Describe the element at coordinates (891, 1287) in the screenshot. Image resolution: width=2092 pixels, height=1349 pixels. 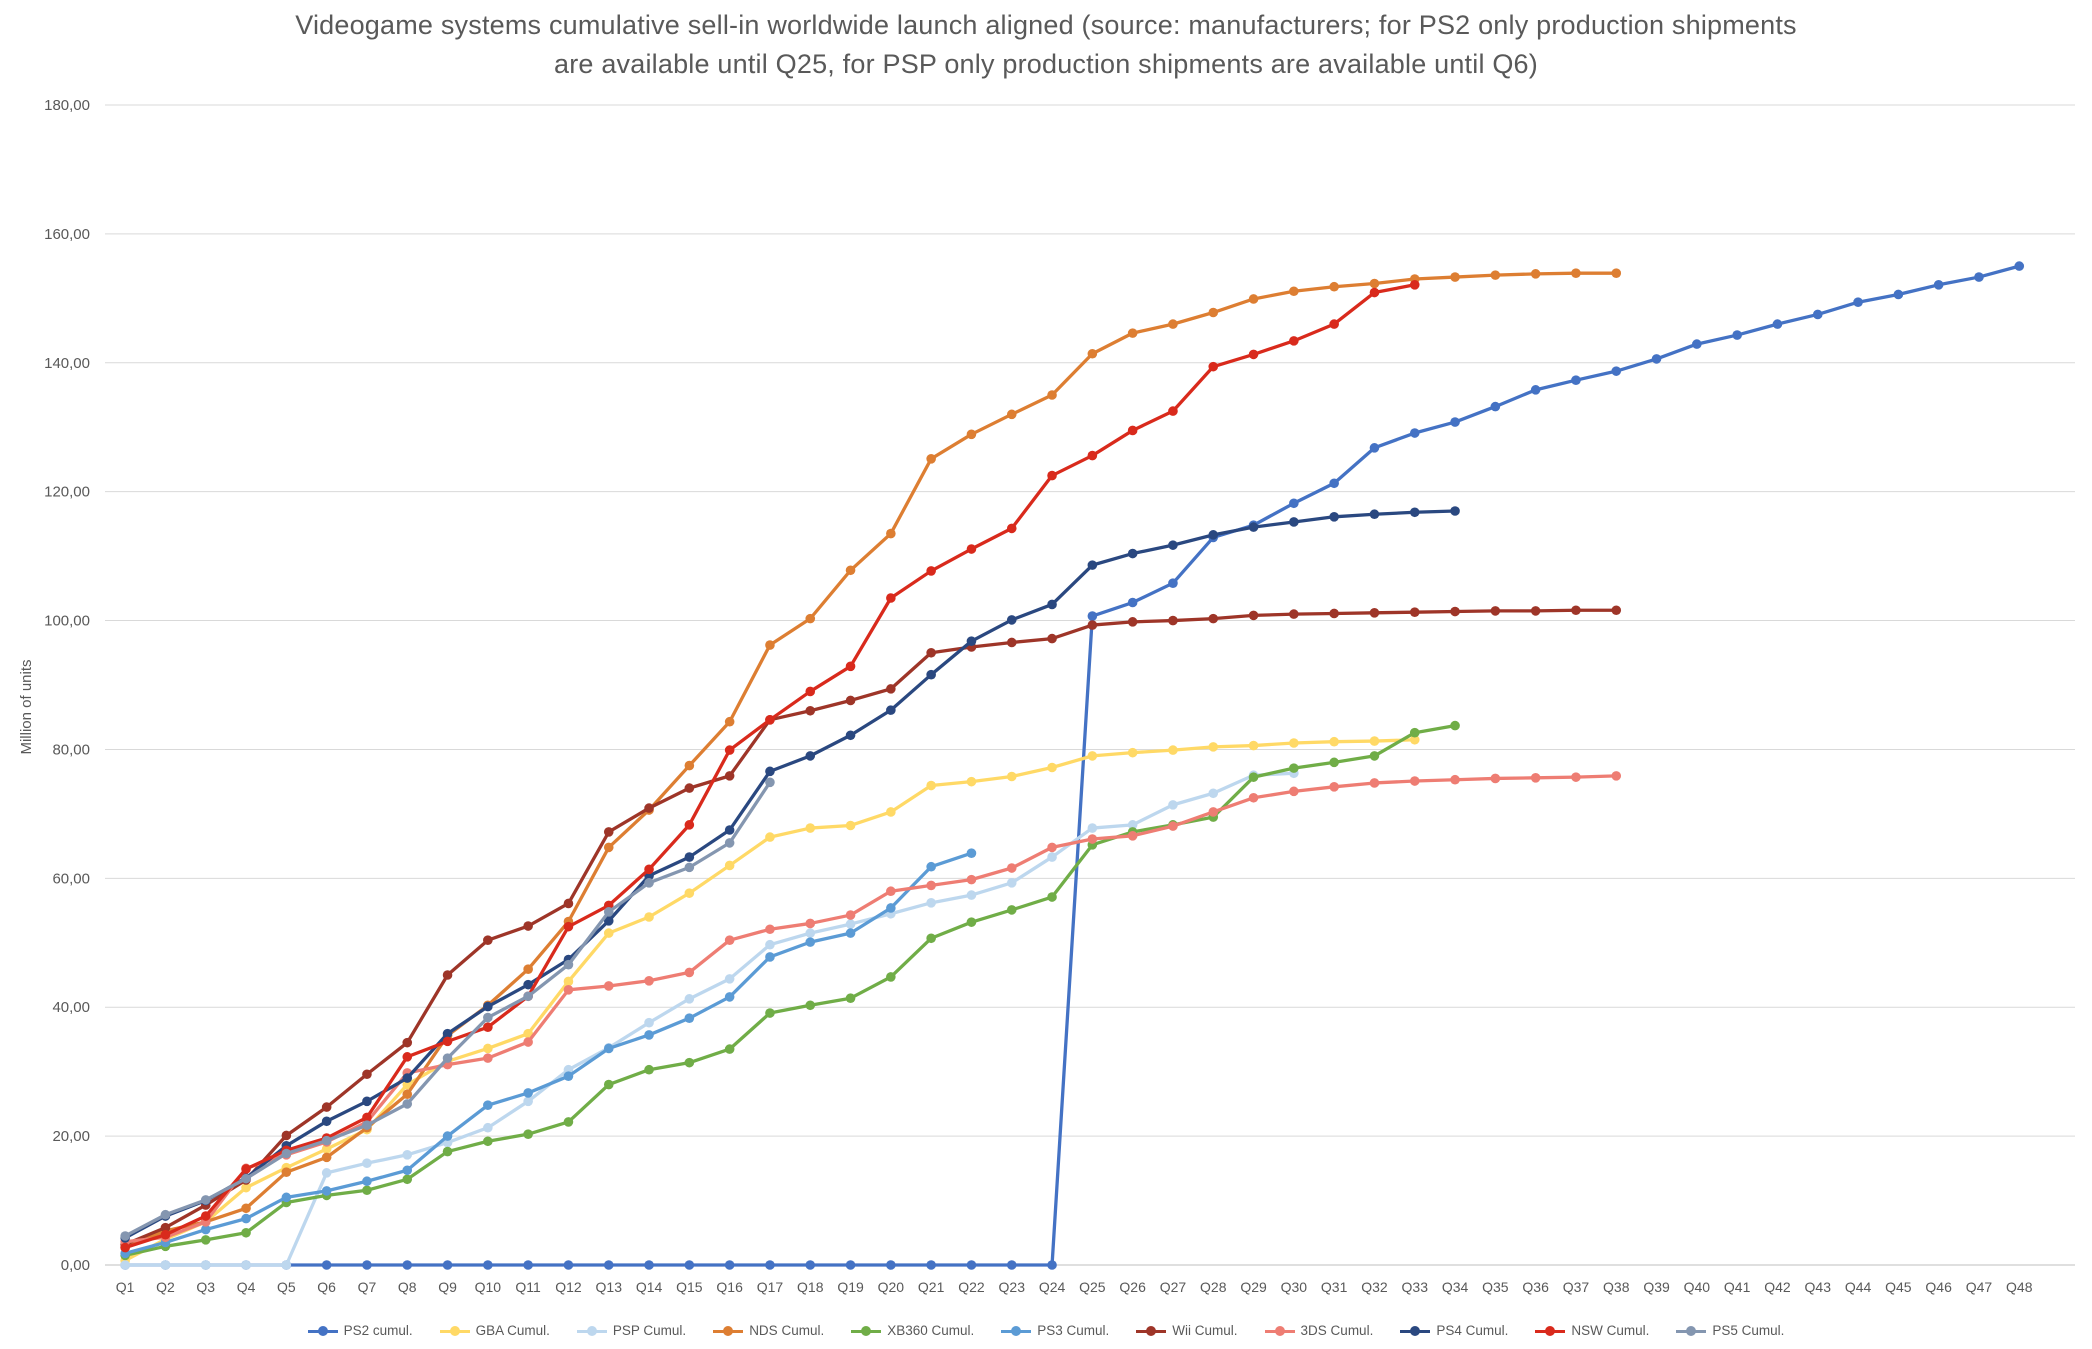
I see `x-tick-label: Q20` at that location.